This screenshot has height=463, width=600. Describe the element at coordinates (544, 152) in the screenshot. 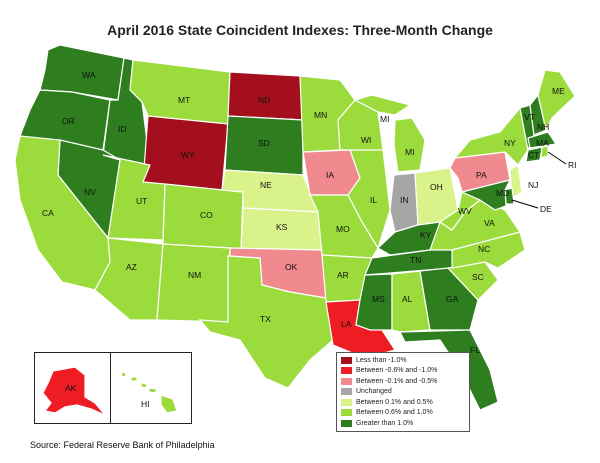

I see `state-RI` at that location.